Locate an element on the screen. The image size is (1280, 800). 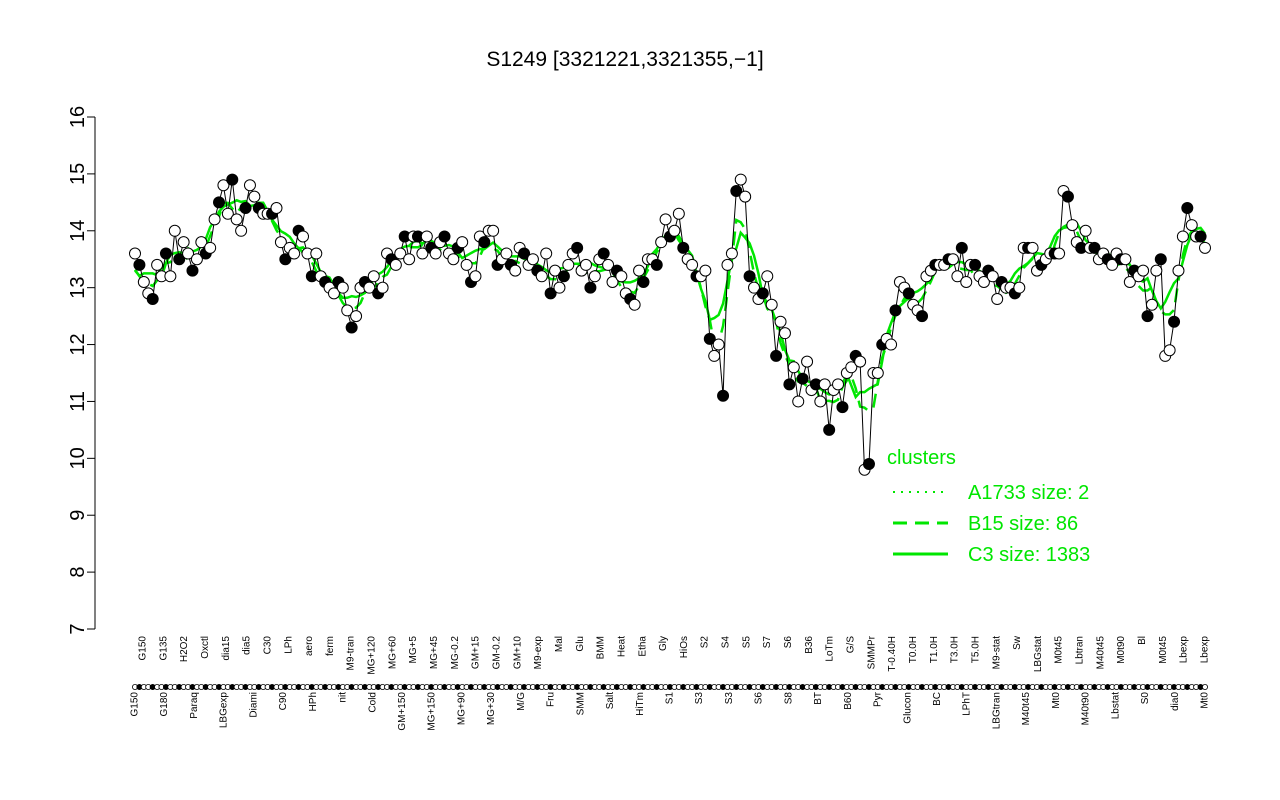
x-tick-label-top: T-0.40H is located at coordinates (892, 654).